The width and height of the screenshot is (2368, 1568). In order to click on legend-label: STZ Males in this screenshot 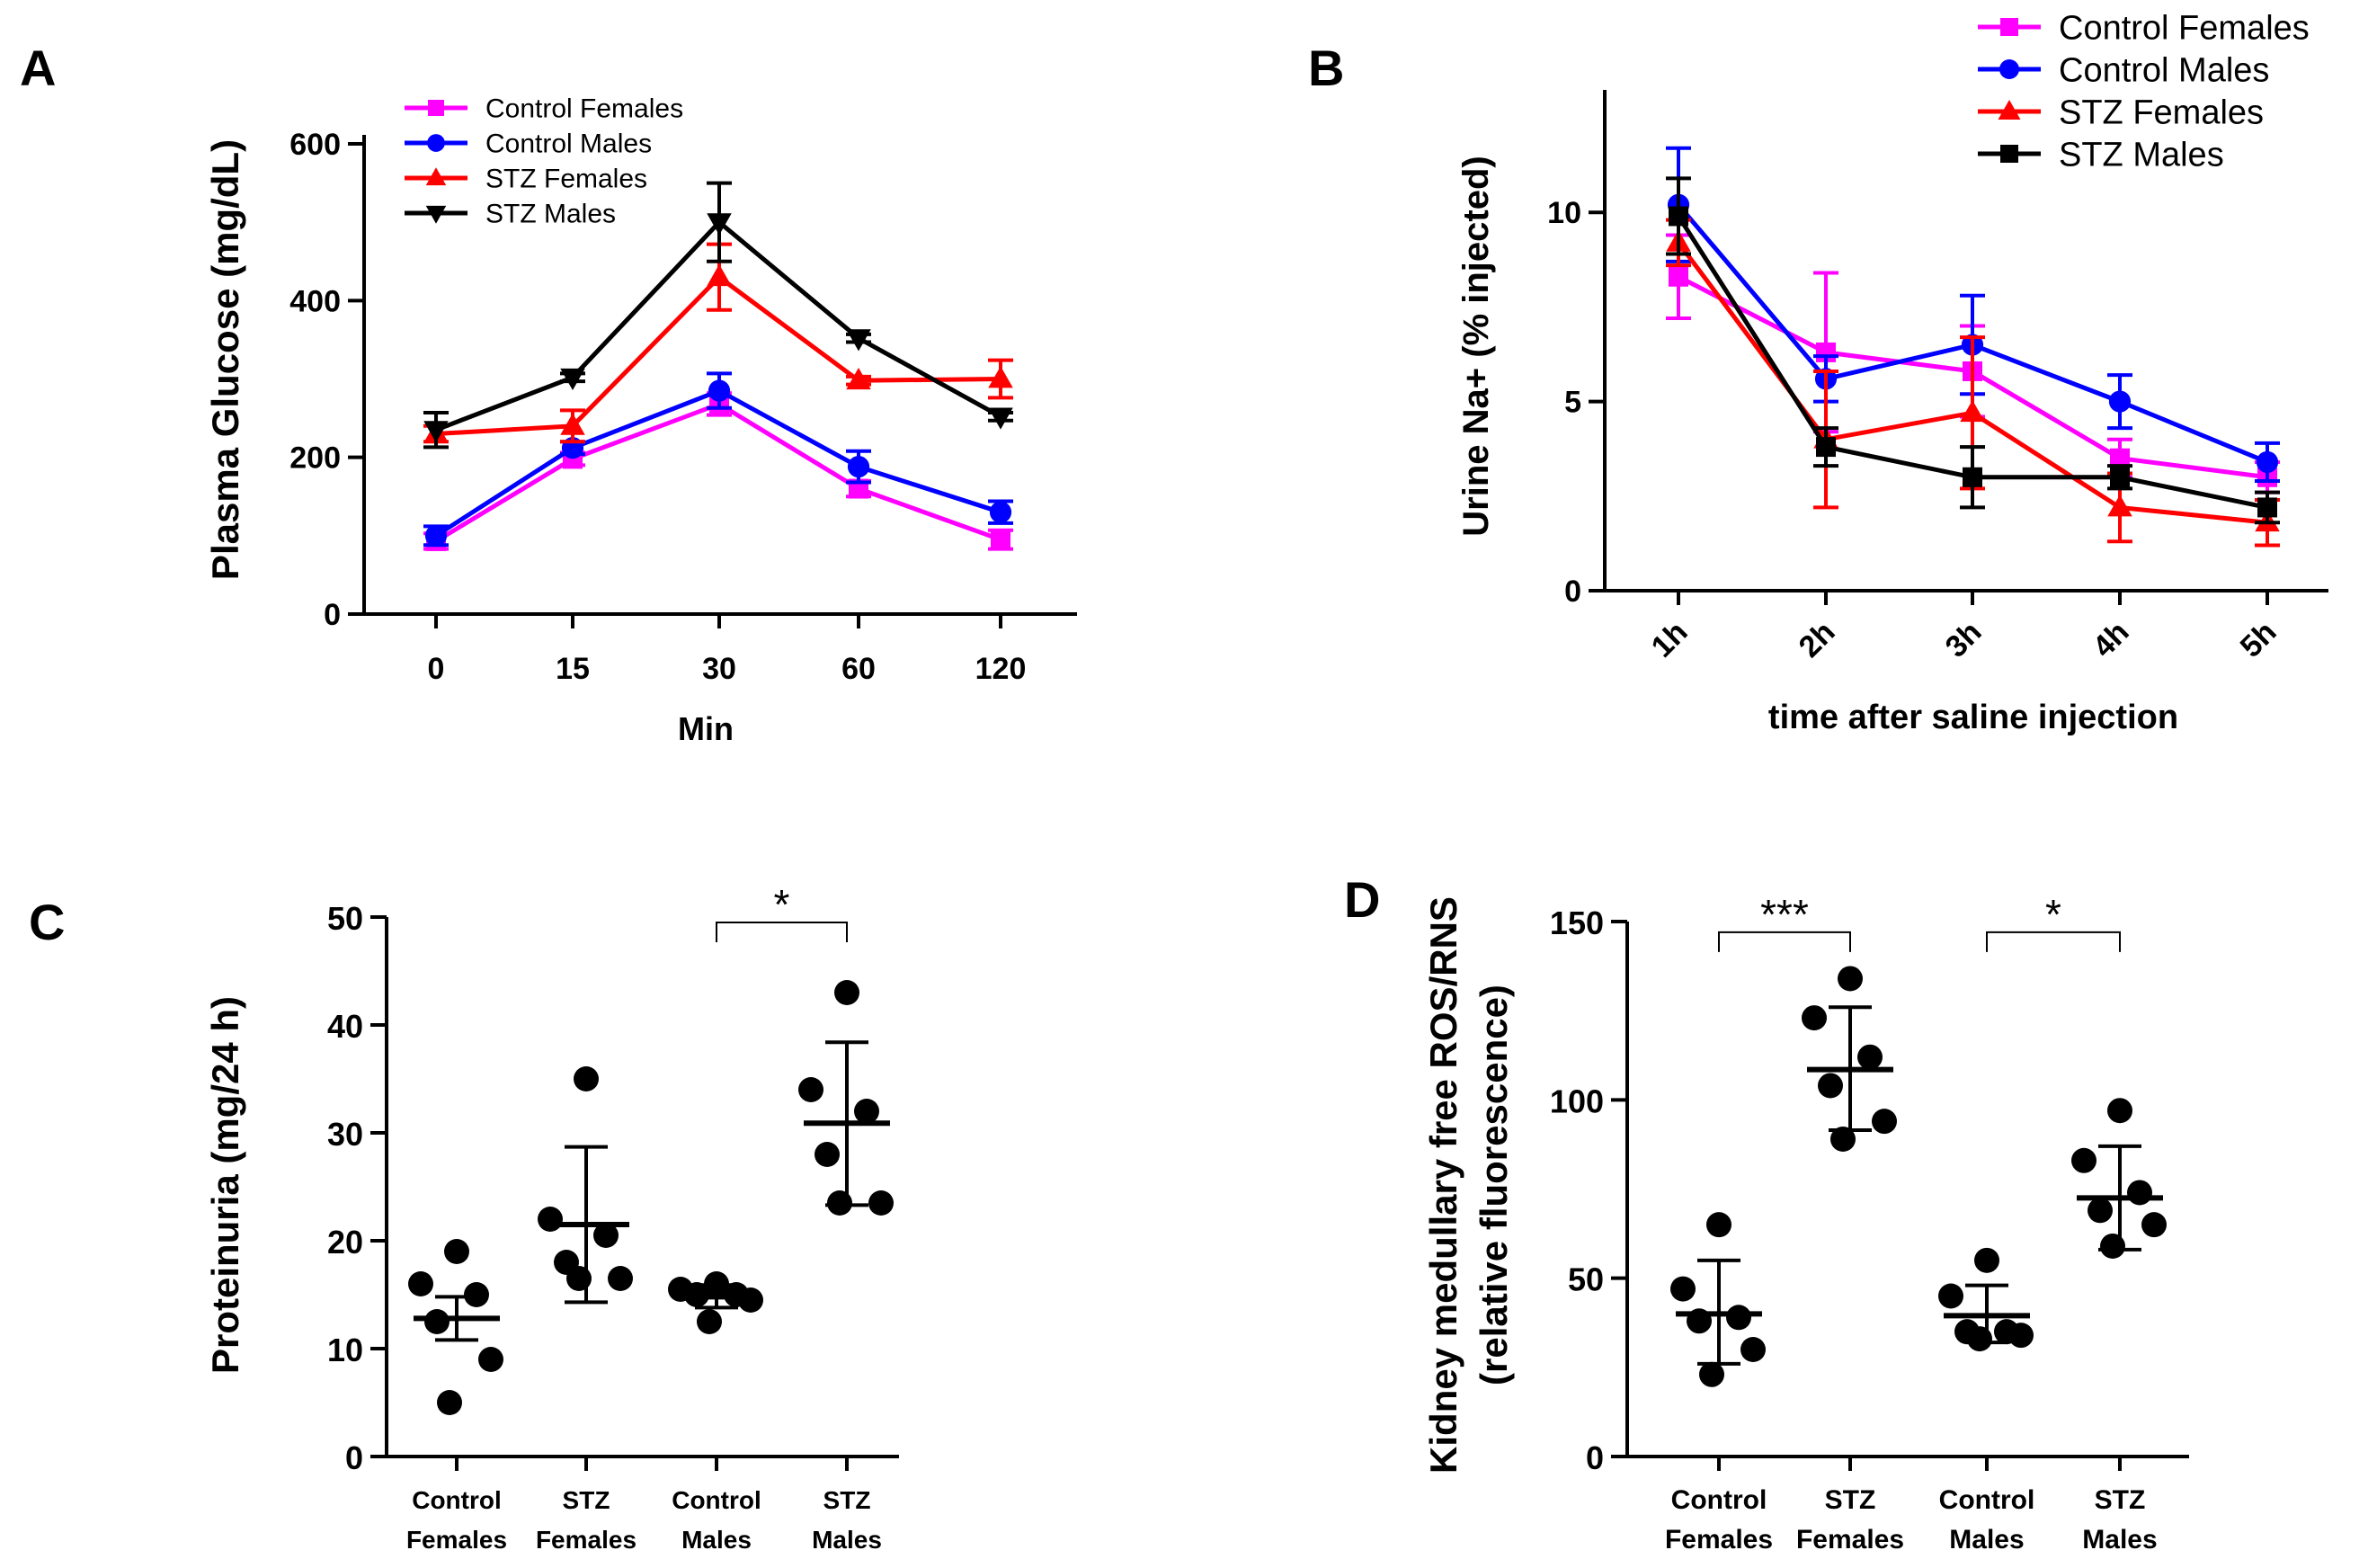, I will do `click(2141, 155)`.